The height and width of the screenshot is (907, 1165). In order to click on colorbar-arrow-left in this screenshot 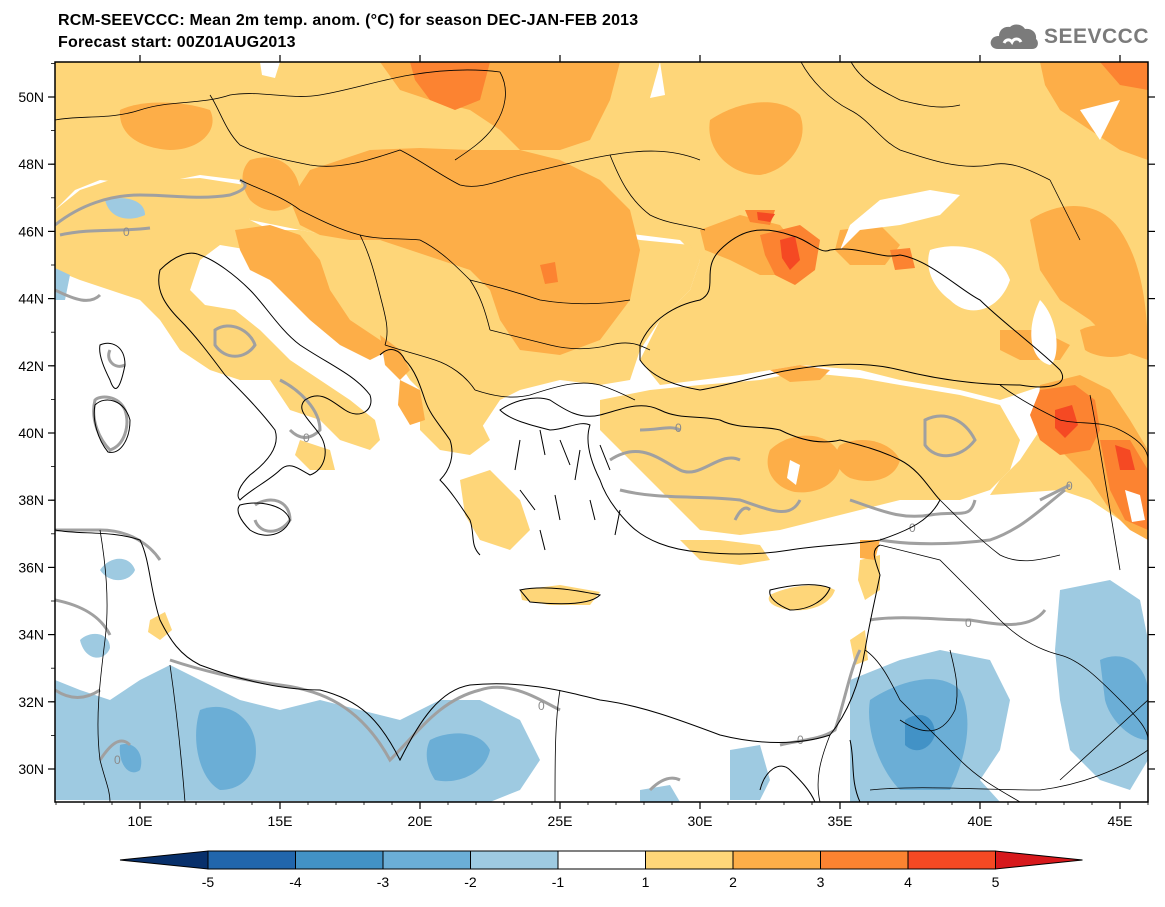, I will do `click(164, 860)`.